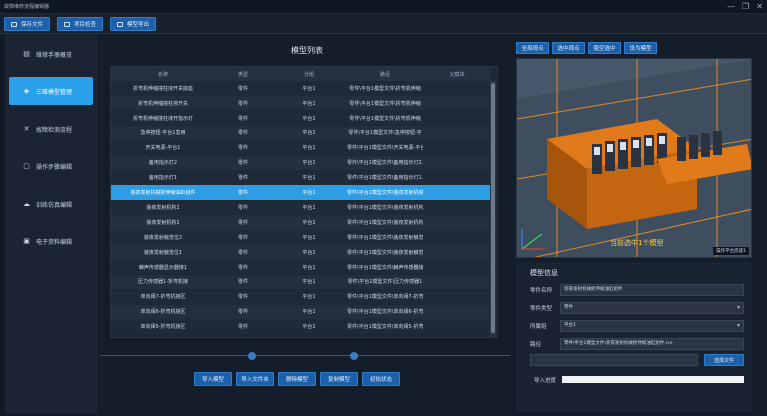  What do you see at coordinates (532, 48) in the screenshot?
I see `fit-all-button: 全局视点` at bounding box center [532, 48].